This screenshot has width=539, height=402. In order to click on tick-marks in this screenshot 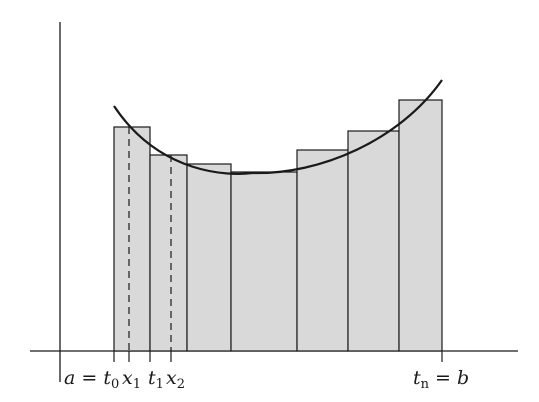, I will do `click(278, 356)`.